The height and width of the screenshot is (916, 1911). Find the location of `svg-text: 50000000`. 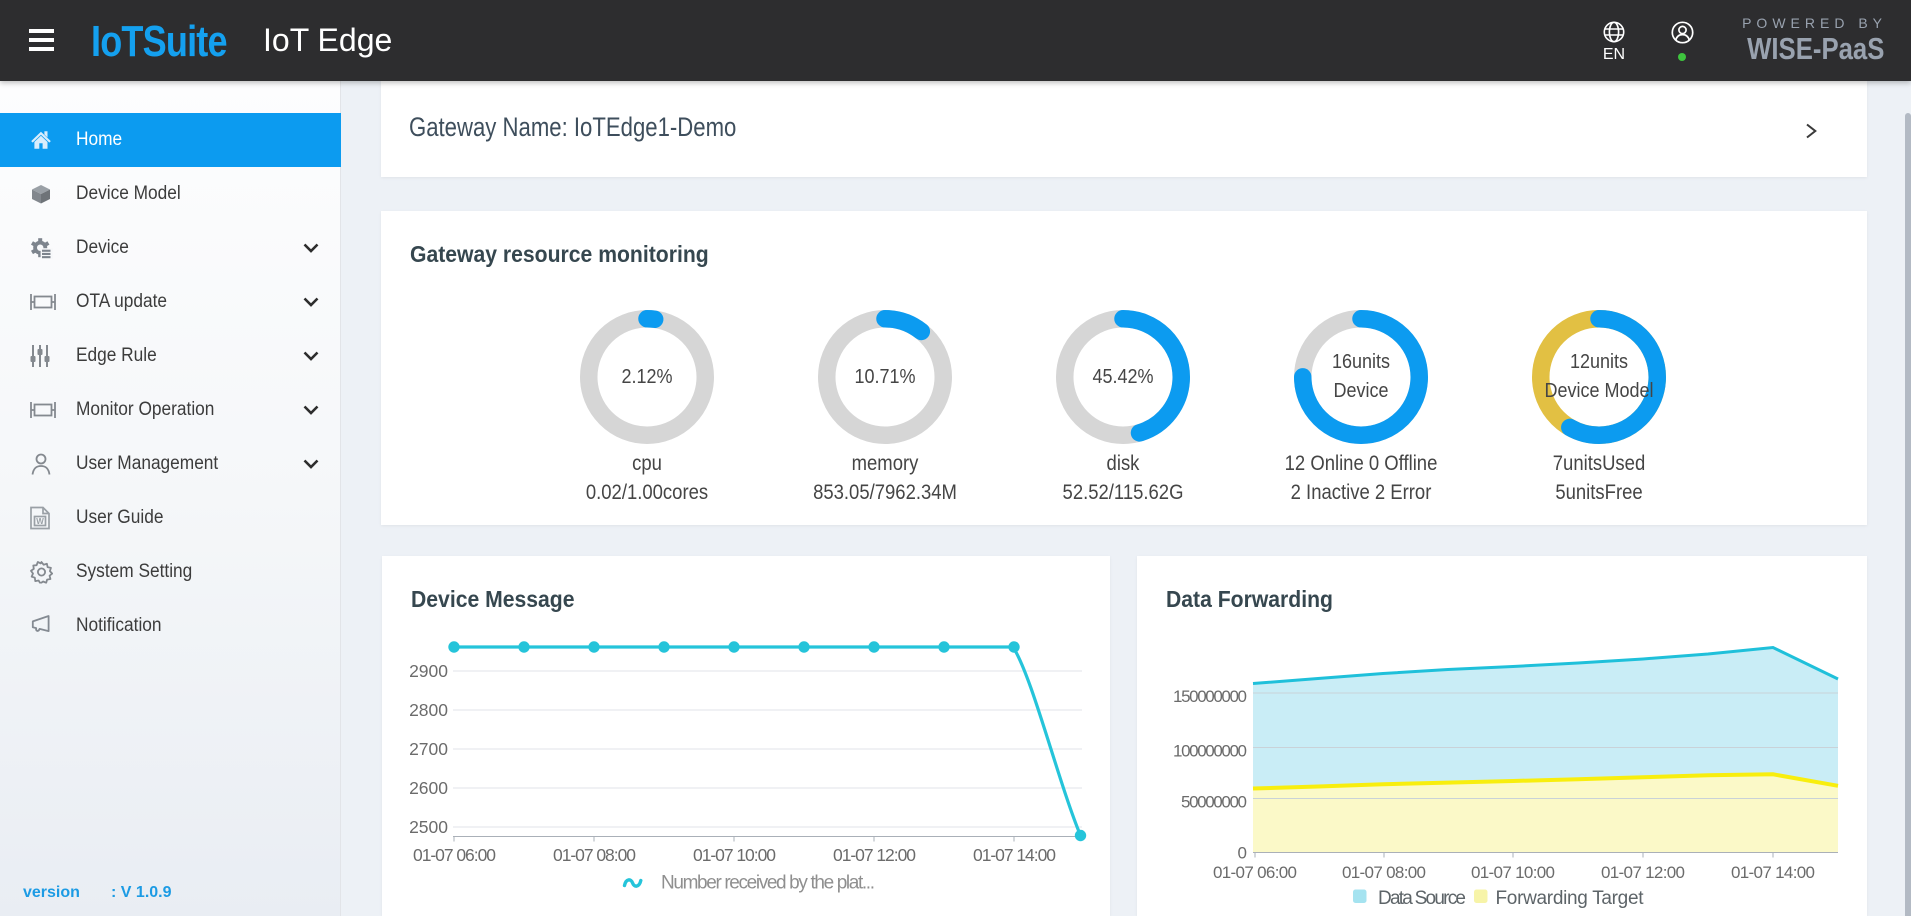

svg-text: 50000000 is located at coordinates (1214, 802).